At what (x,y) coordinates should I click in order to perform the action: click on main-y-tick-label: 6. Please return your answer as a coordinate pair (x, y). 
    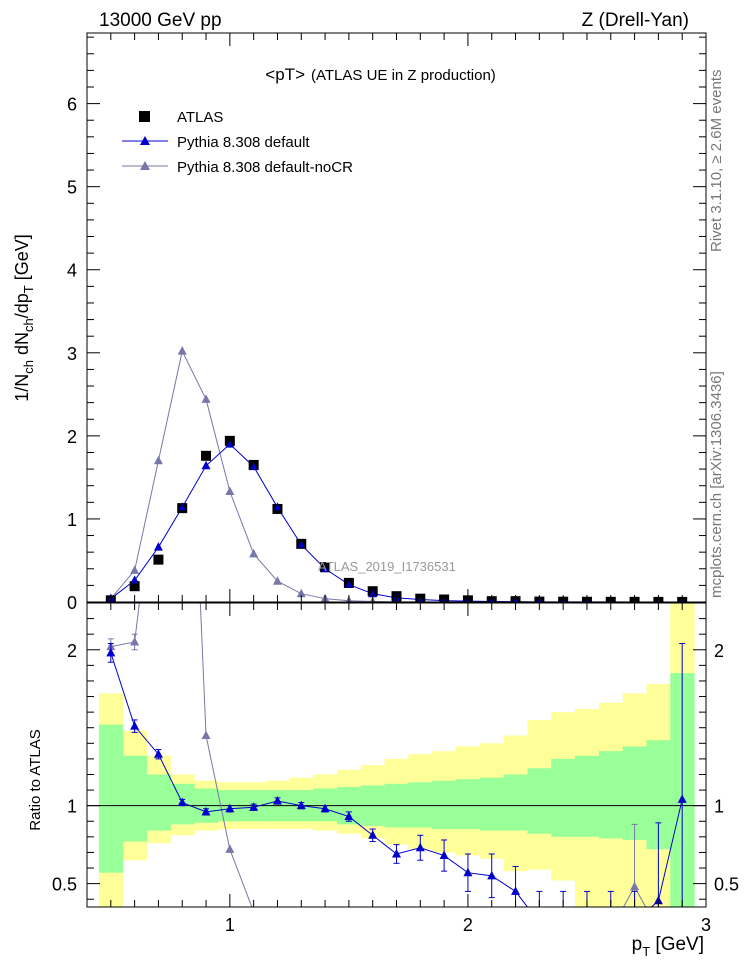
    Looking at the image, I should click on (72, 105).